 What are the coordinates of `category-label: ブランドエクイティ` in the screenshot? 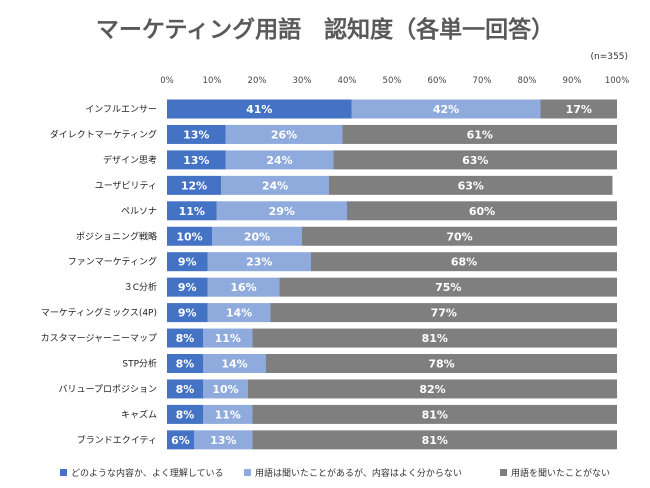 It's located at (117, 440).